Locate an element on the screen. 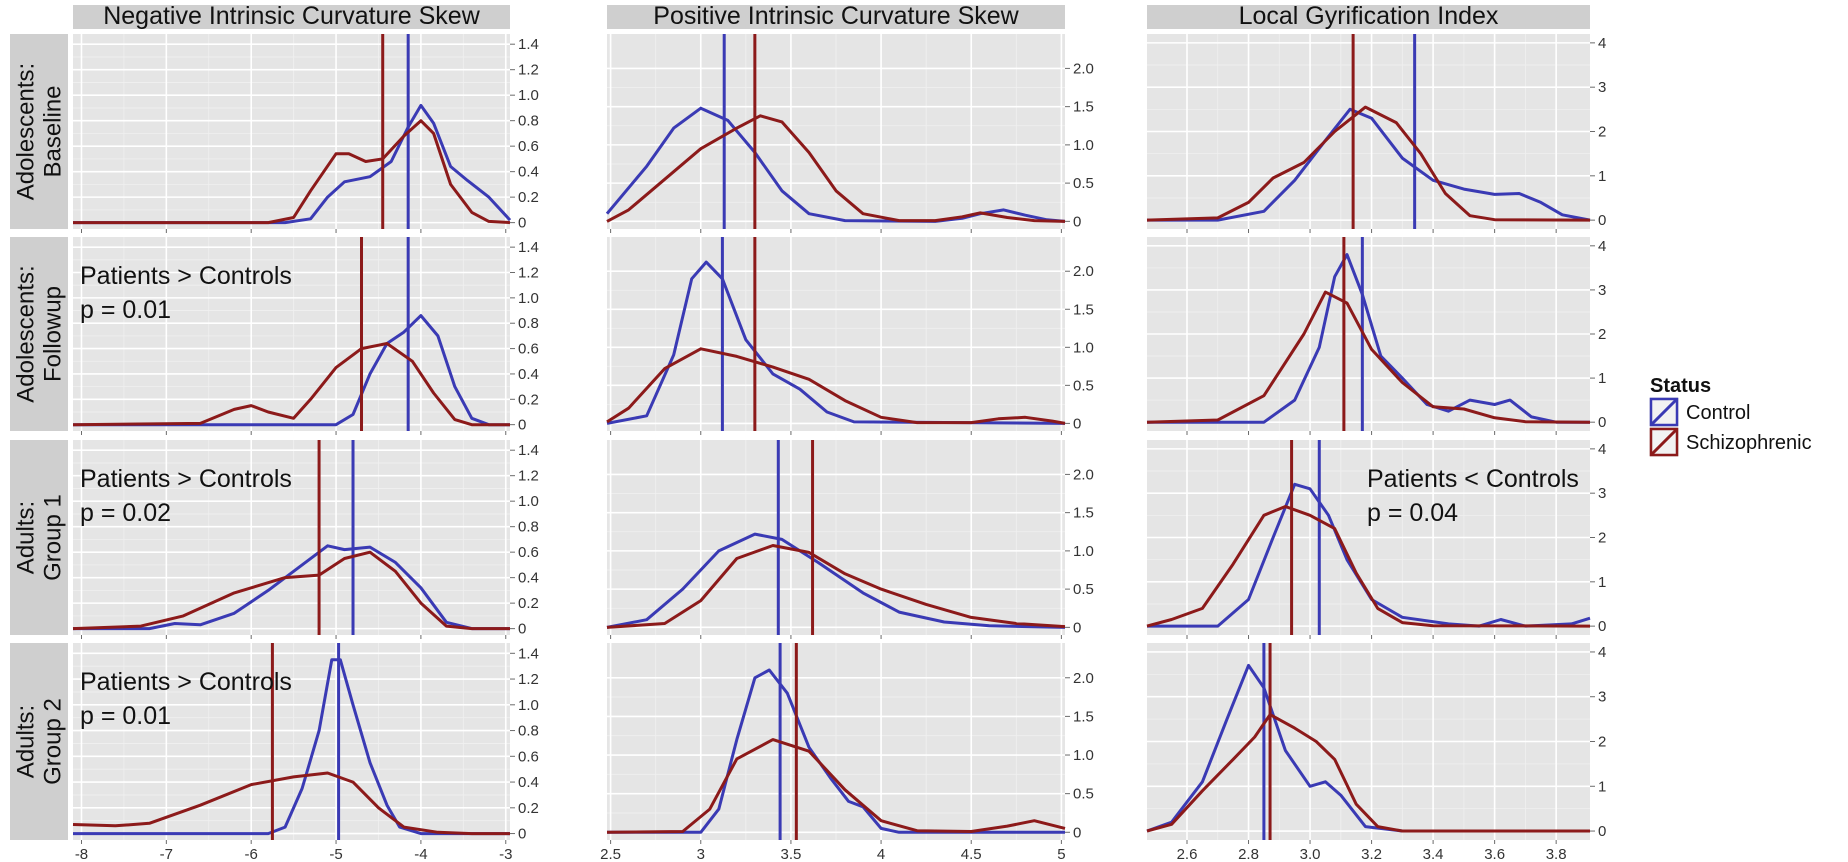 The image size is (1848, 862). x-tick-label: 3.6 is located at coordinates (1494, 854).